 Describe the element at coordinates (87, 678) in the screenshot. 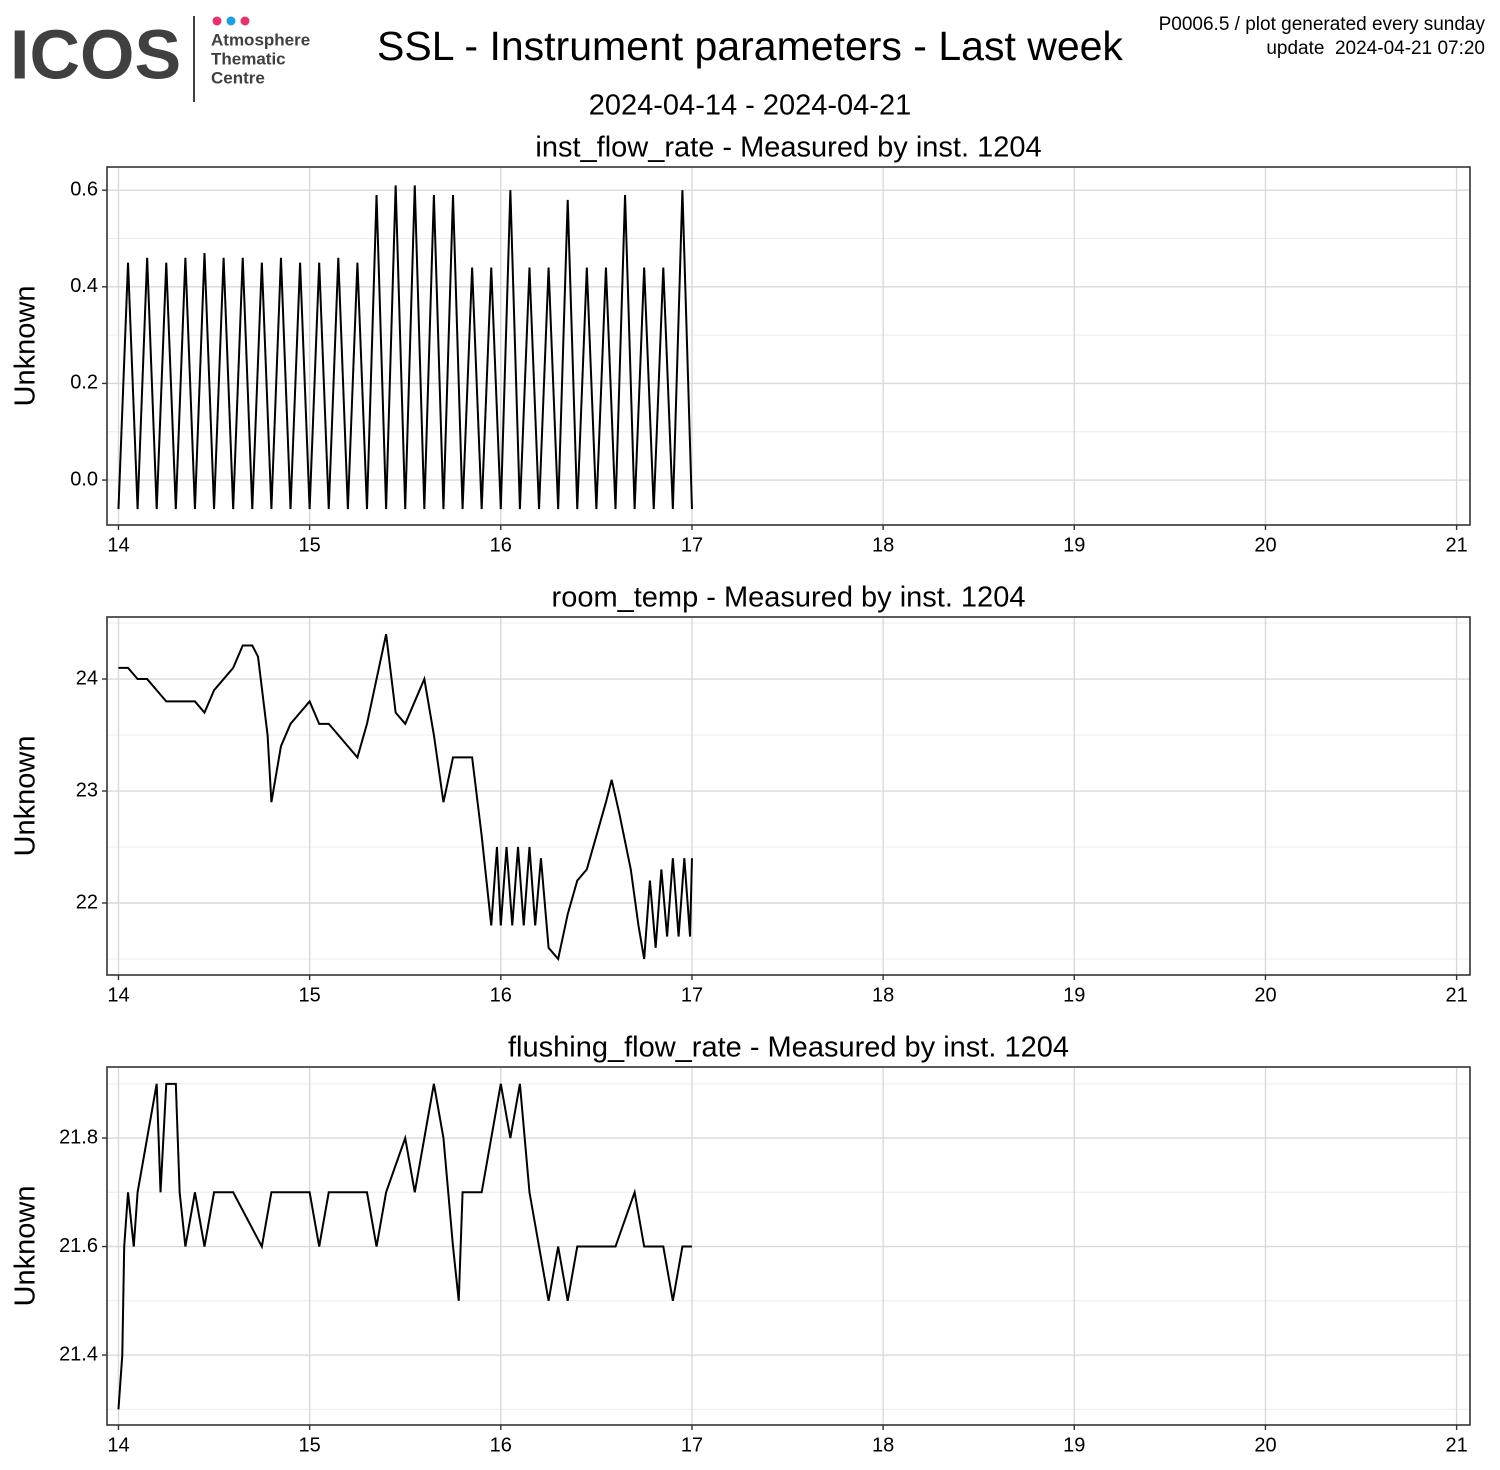

I see `y-tick-label: 24` at that location.